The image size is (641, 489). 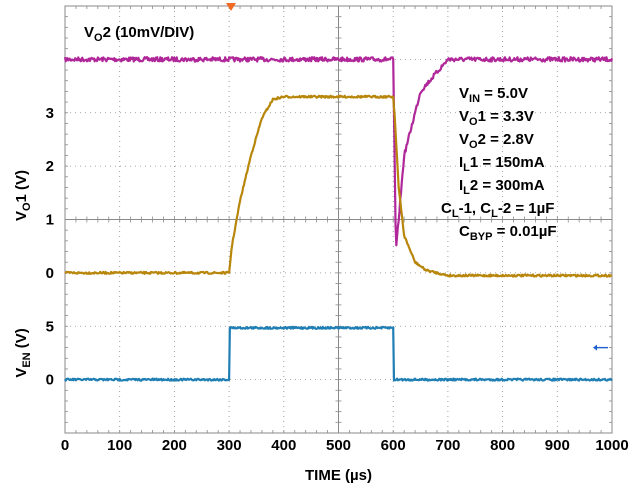 I want to click on x-tick-label: 500, so click(x=338, y=445).